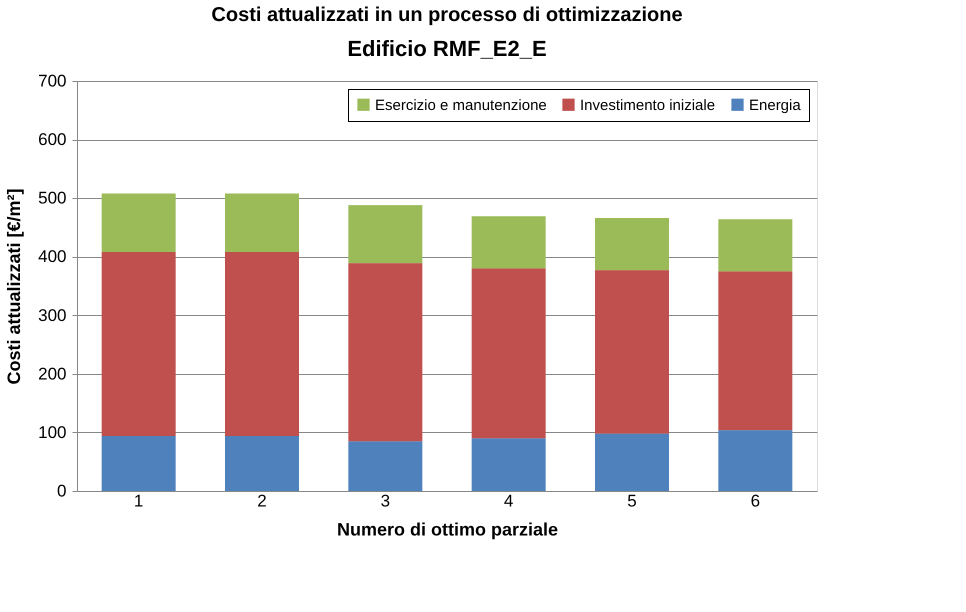 This screenshot has height=612, width=966. Describe the element at coordinates (461, 105) in the screenshot. I see `legend-label: Esercizio e manutenzione` at that location.